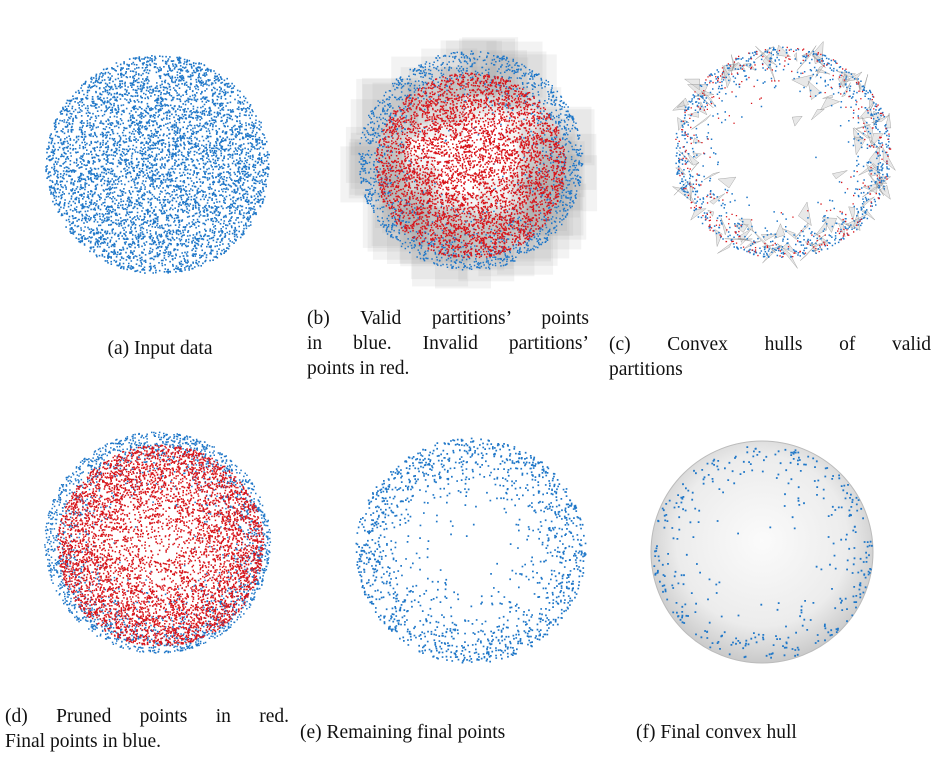  I want to click on caption-line: (c) Convex hulls of valid, so click(770, 344).